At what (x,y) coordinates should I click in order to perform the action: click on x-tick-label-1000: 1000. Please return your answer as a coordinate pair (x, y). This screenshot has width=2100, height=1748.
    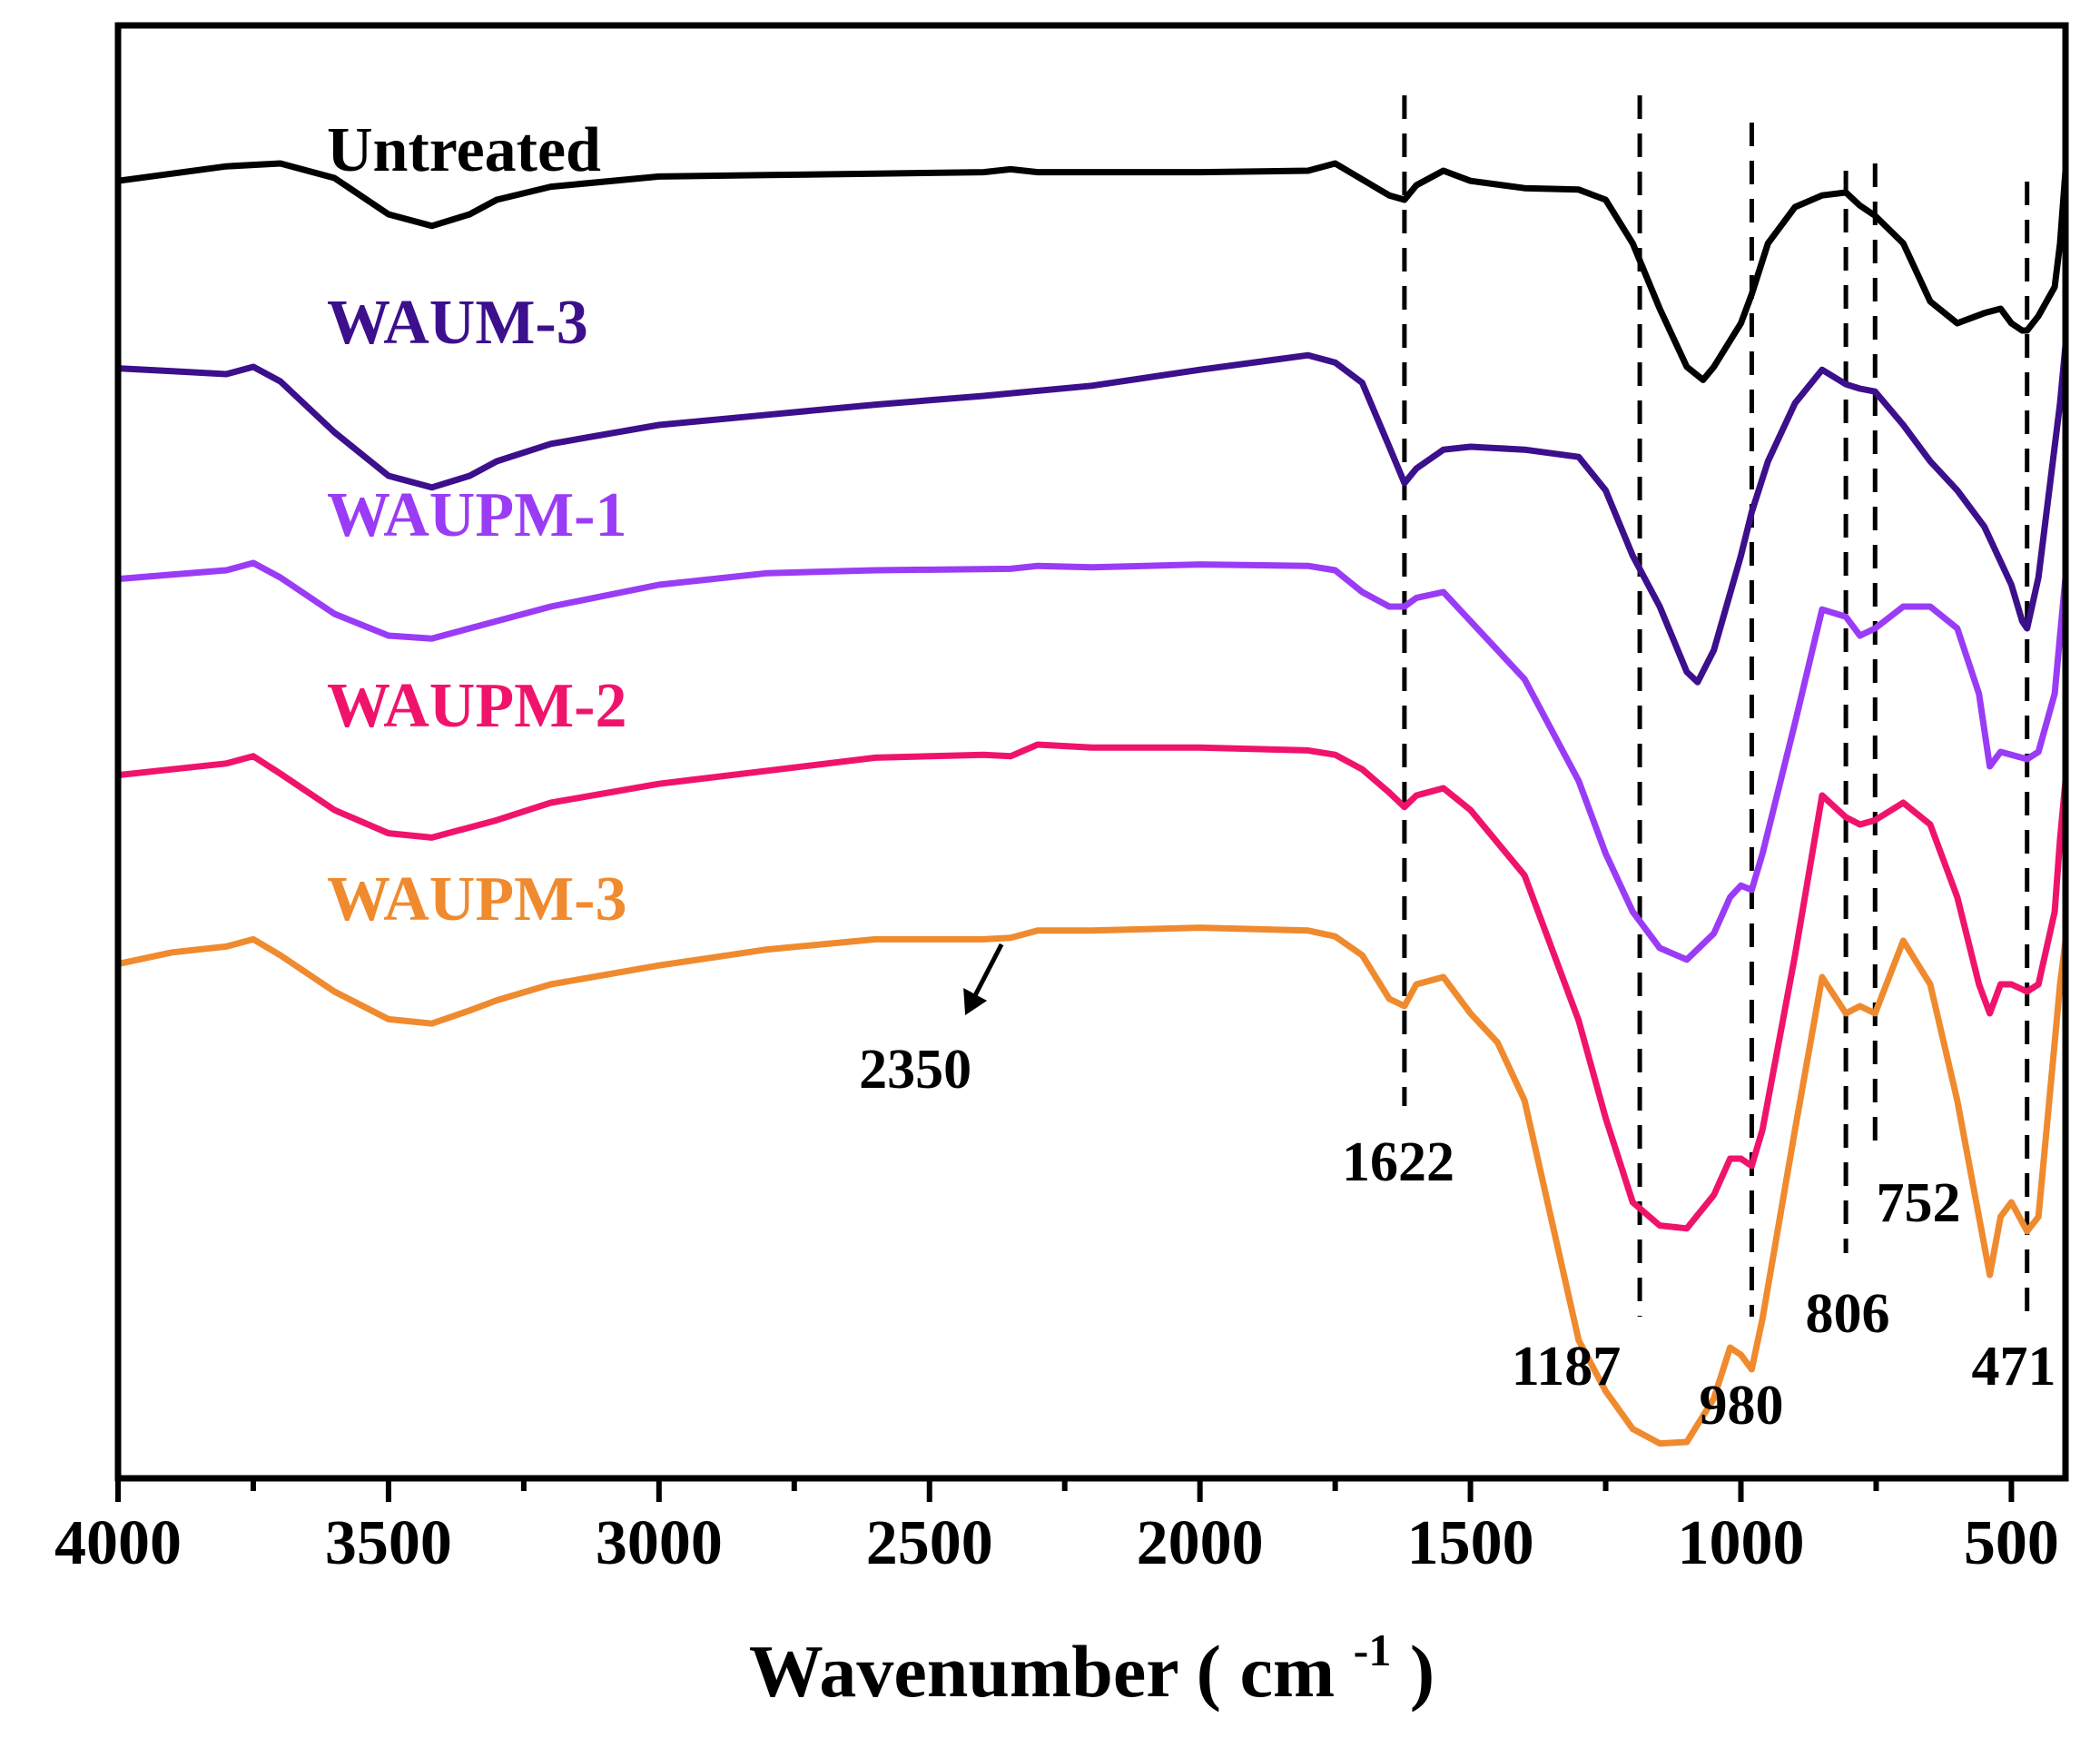
    Looking at the image, I should click on (1741, 1543).